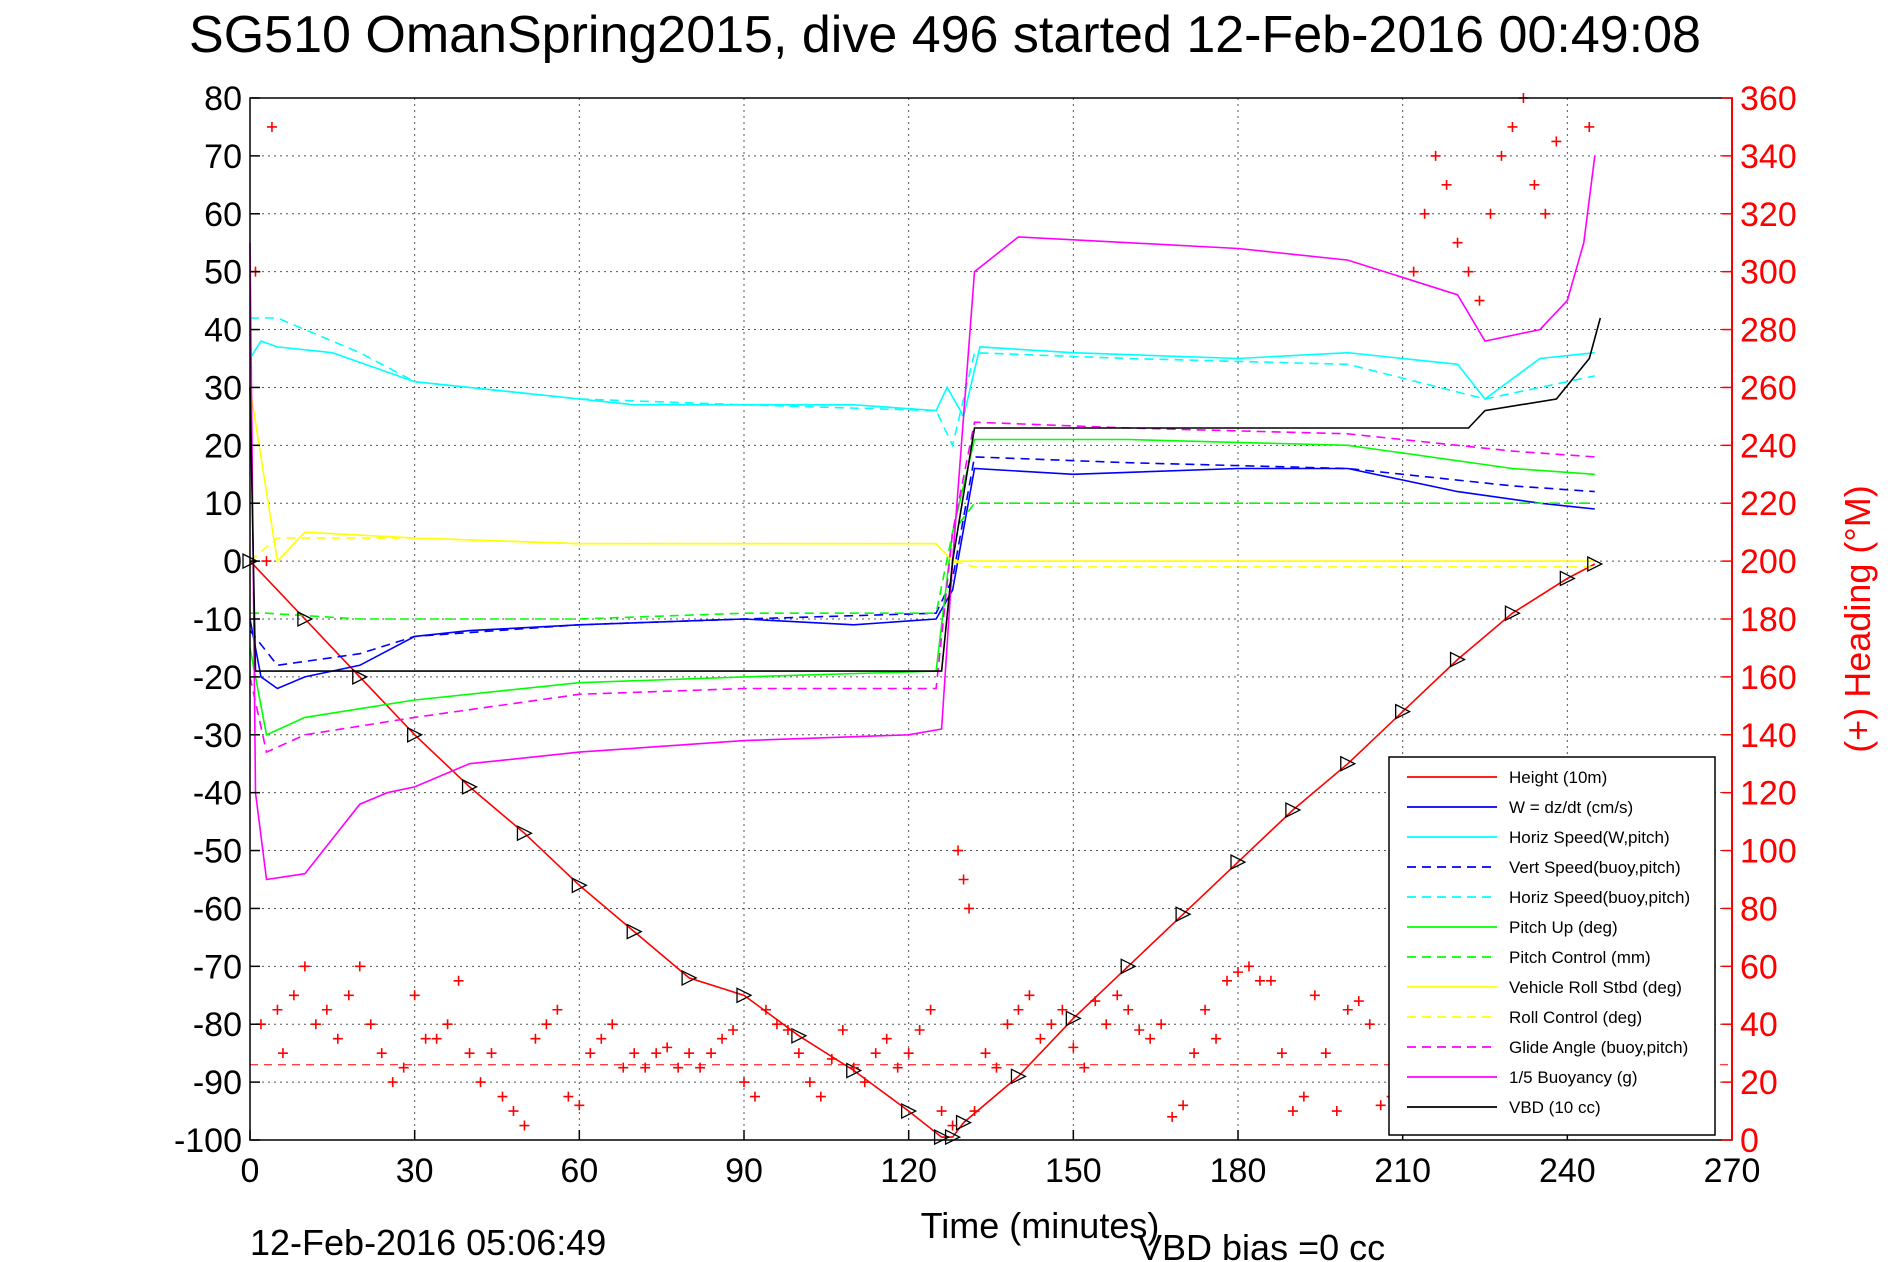  I want to click on y-tick-label: 60, so click(223, 215).